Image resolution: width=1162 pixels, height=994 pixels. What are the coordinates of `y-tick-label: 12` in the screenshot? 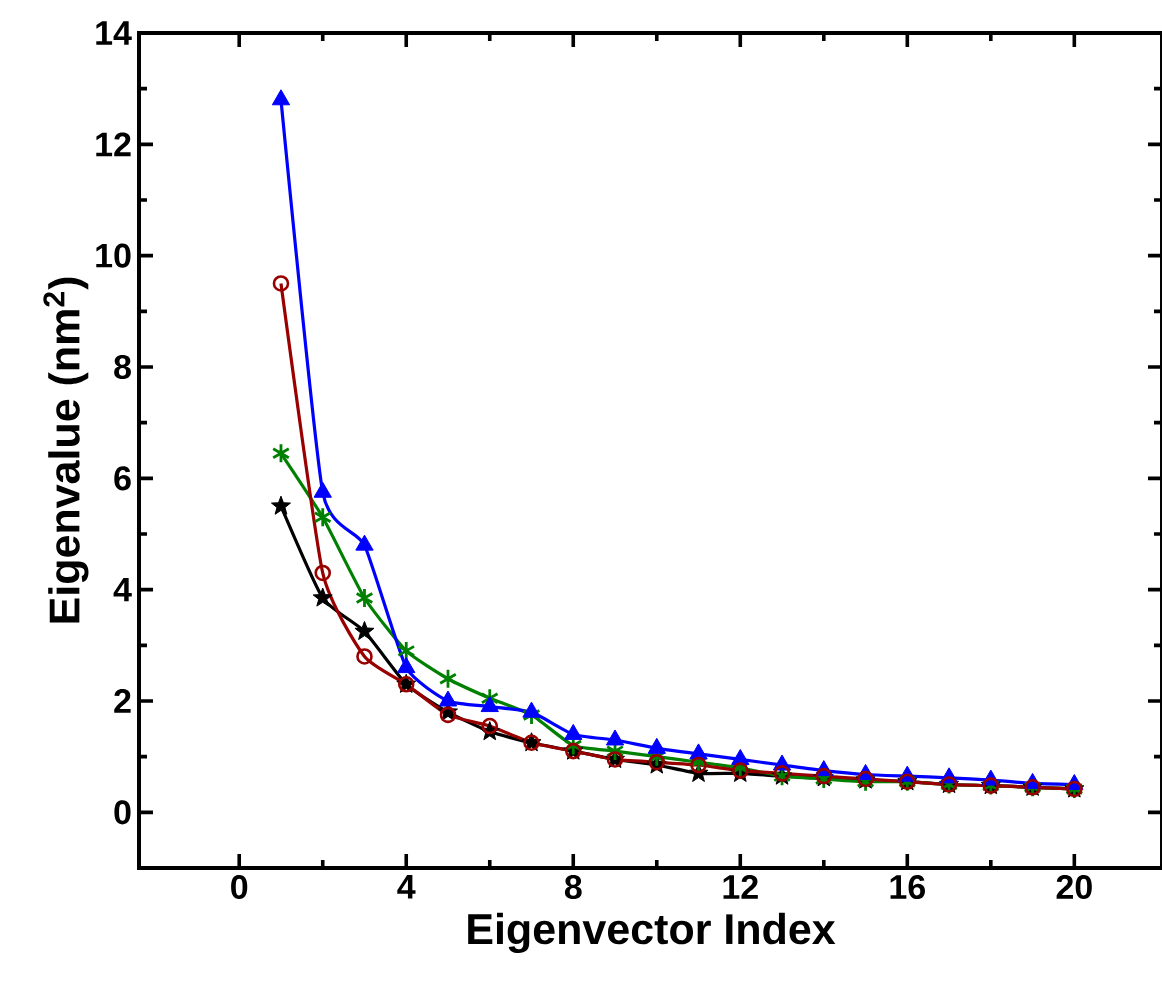 It's located at (113, 144).